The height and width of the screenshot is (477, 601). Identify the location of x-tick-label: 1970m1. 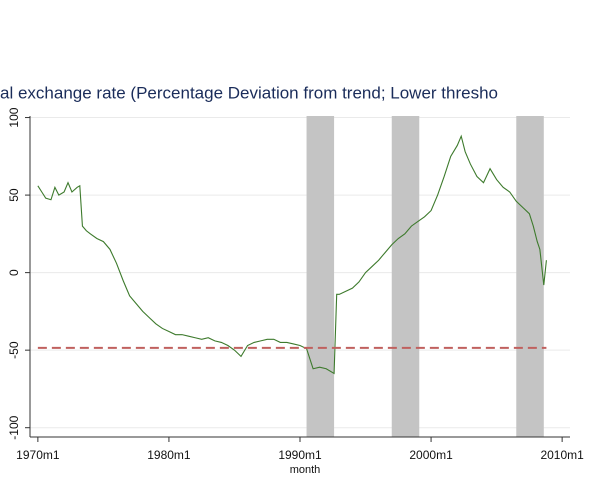
(38, 455).